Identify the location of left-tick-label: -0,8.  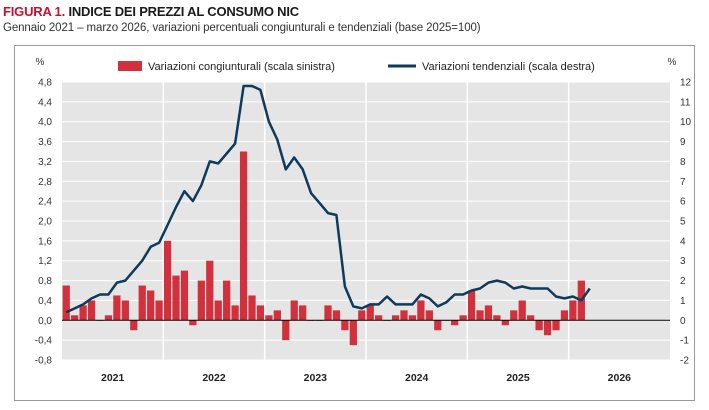
(44, 361).